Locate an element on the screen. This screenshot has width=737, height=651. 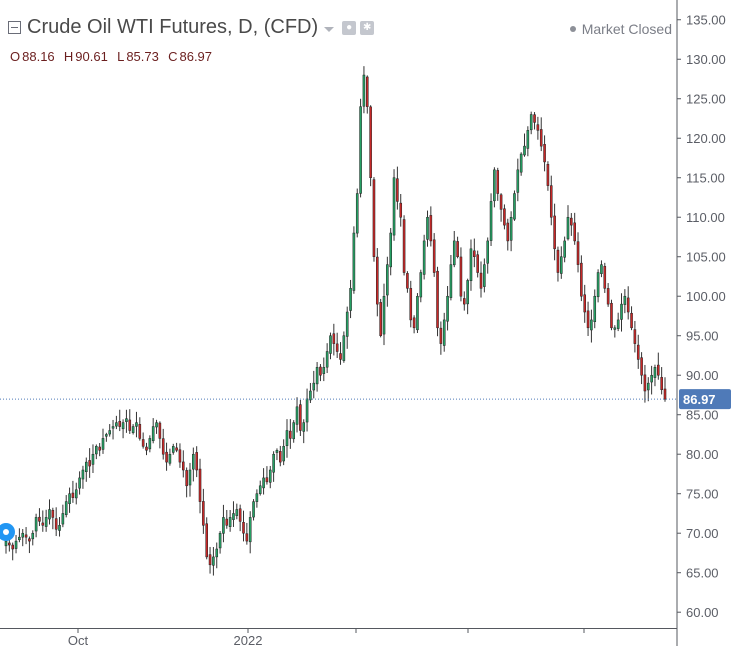
y-tick-label: 65.00 is located at coordinates (702, 573).